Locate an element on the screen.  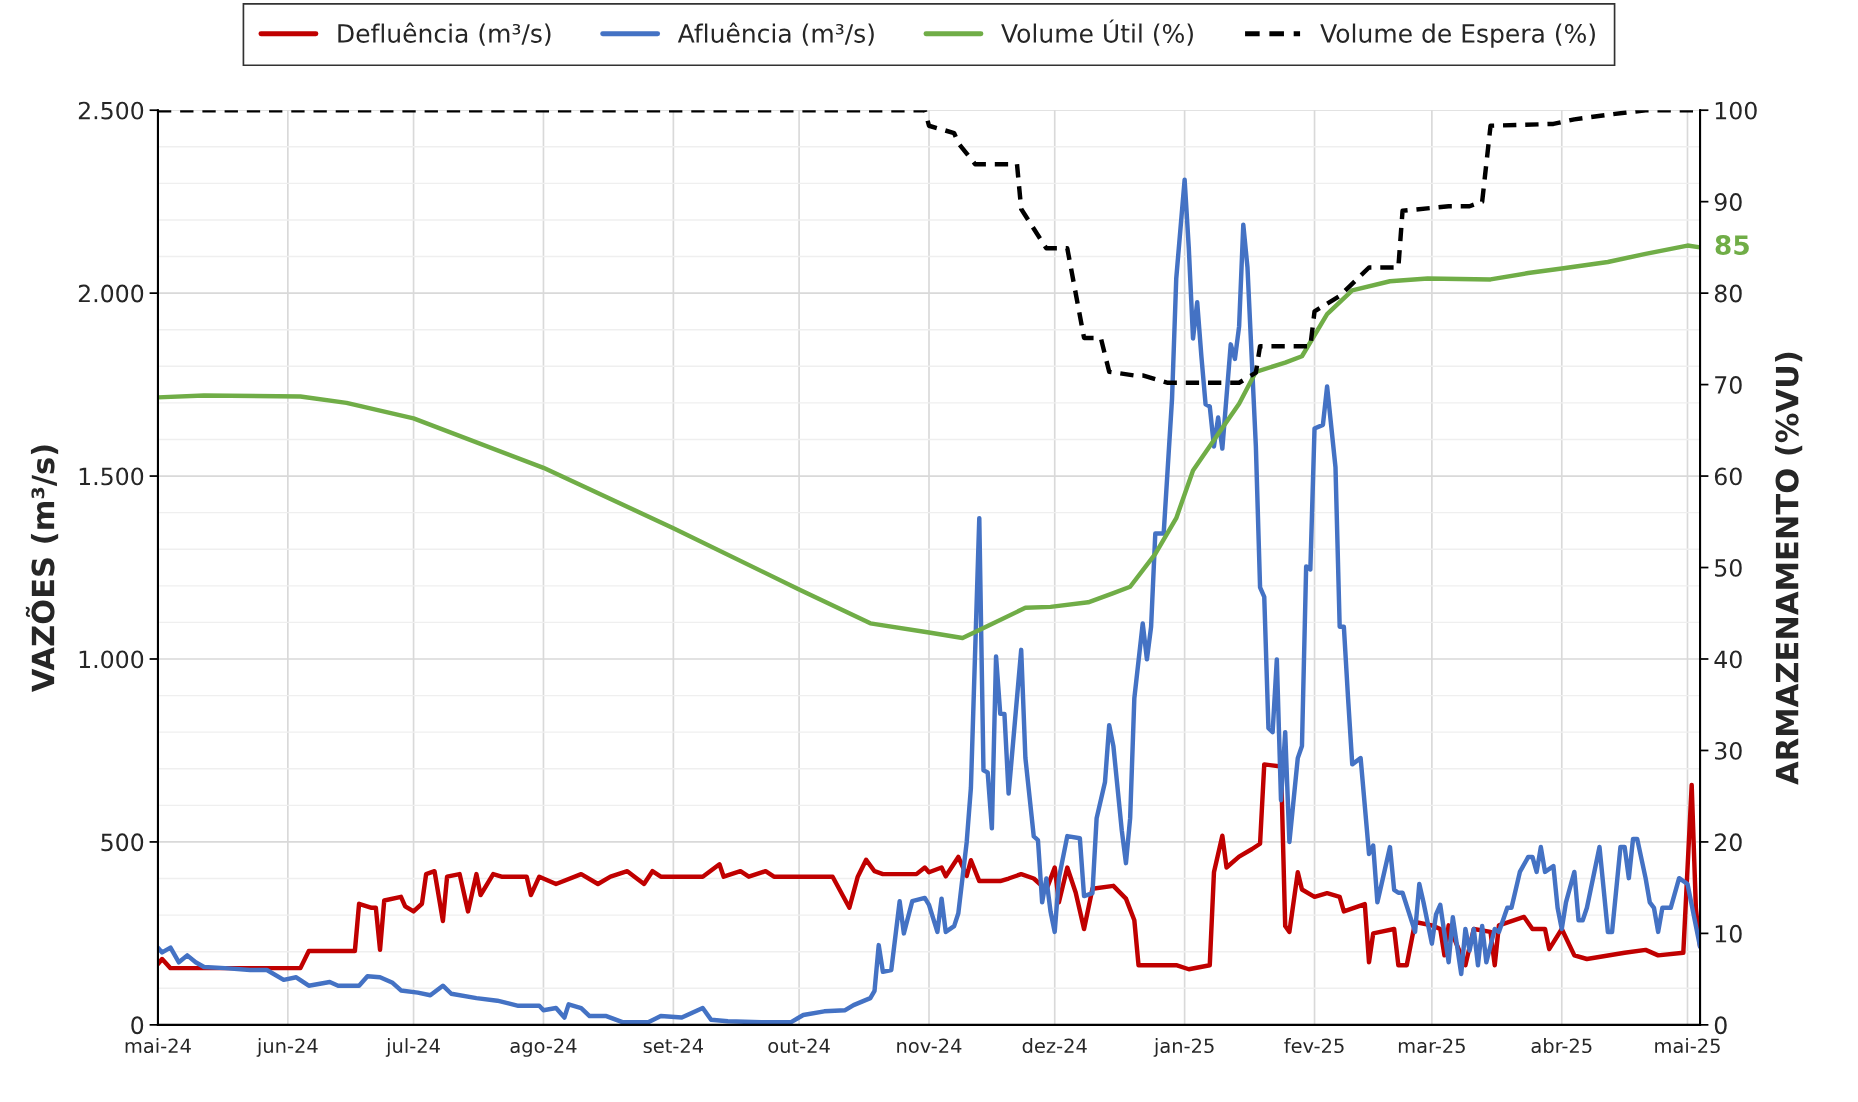
x-tick-label: jan-25 is located at coordinates (1183, 1047).